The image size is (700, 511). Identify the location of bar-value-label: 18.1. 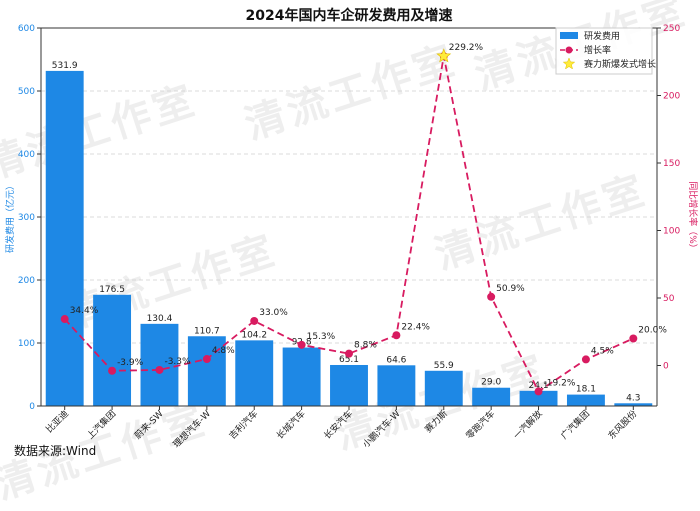
(586, 390).